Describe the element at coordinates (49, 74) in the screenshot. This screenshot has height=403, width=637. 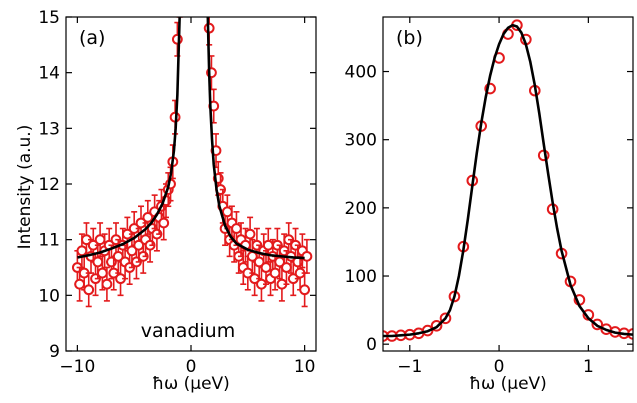
I see `y-tick-label: 14` at that location.